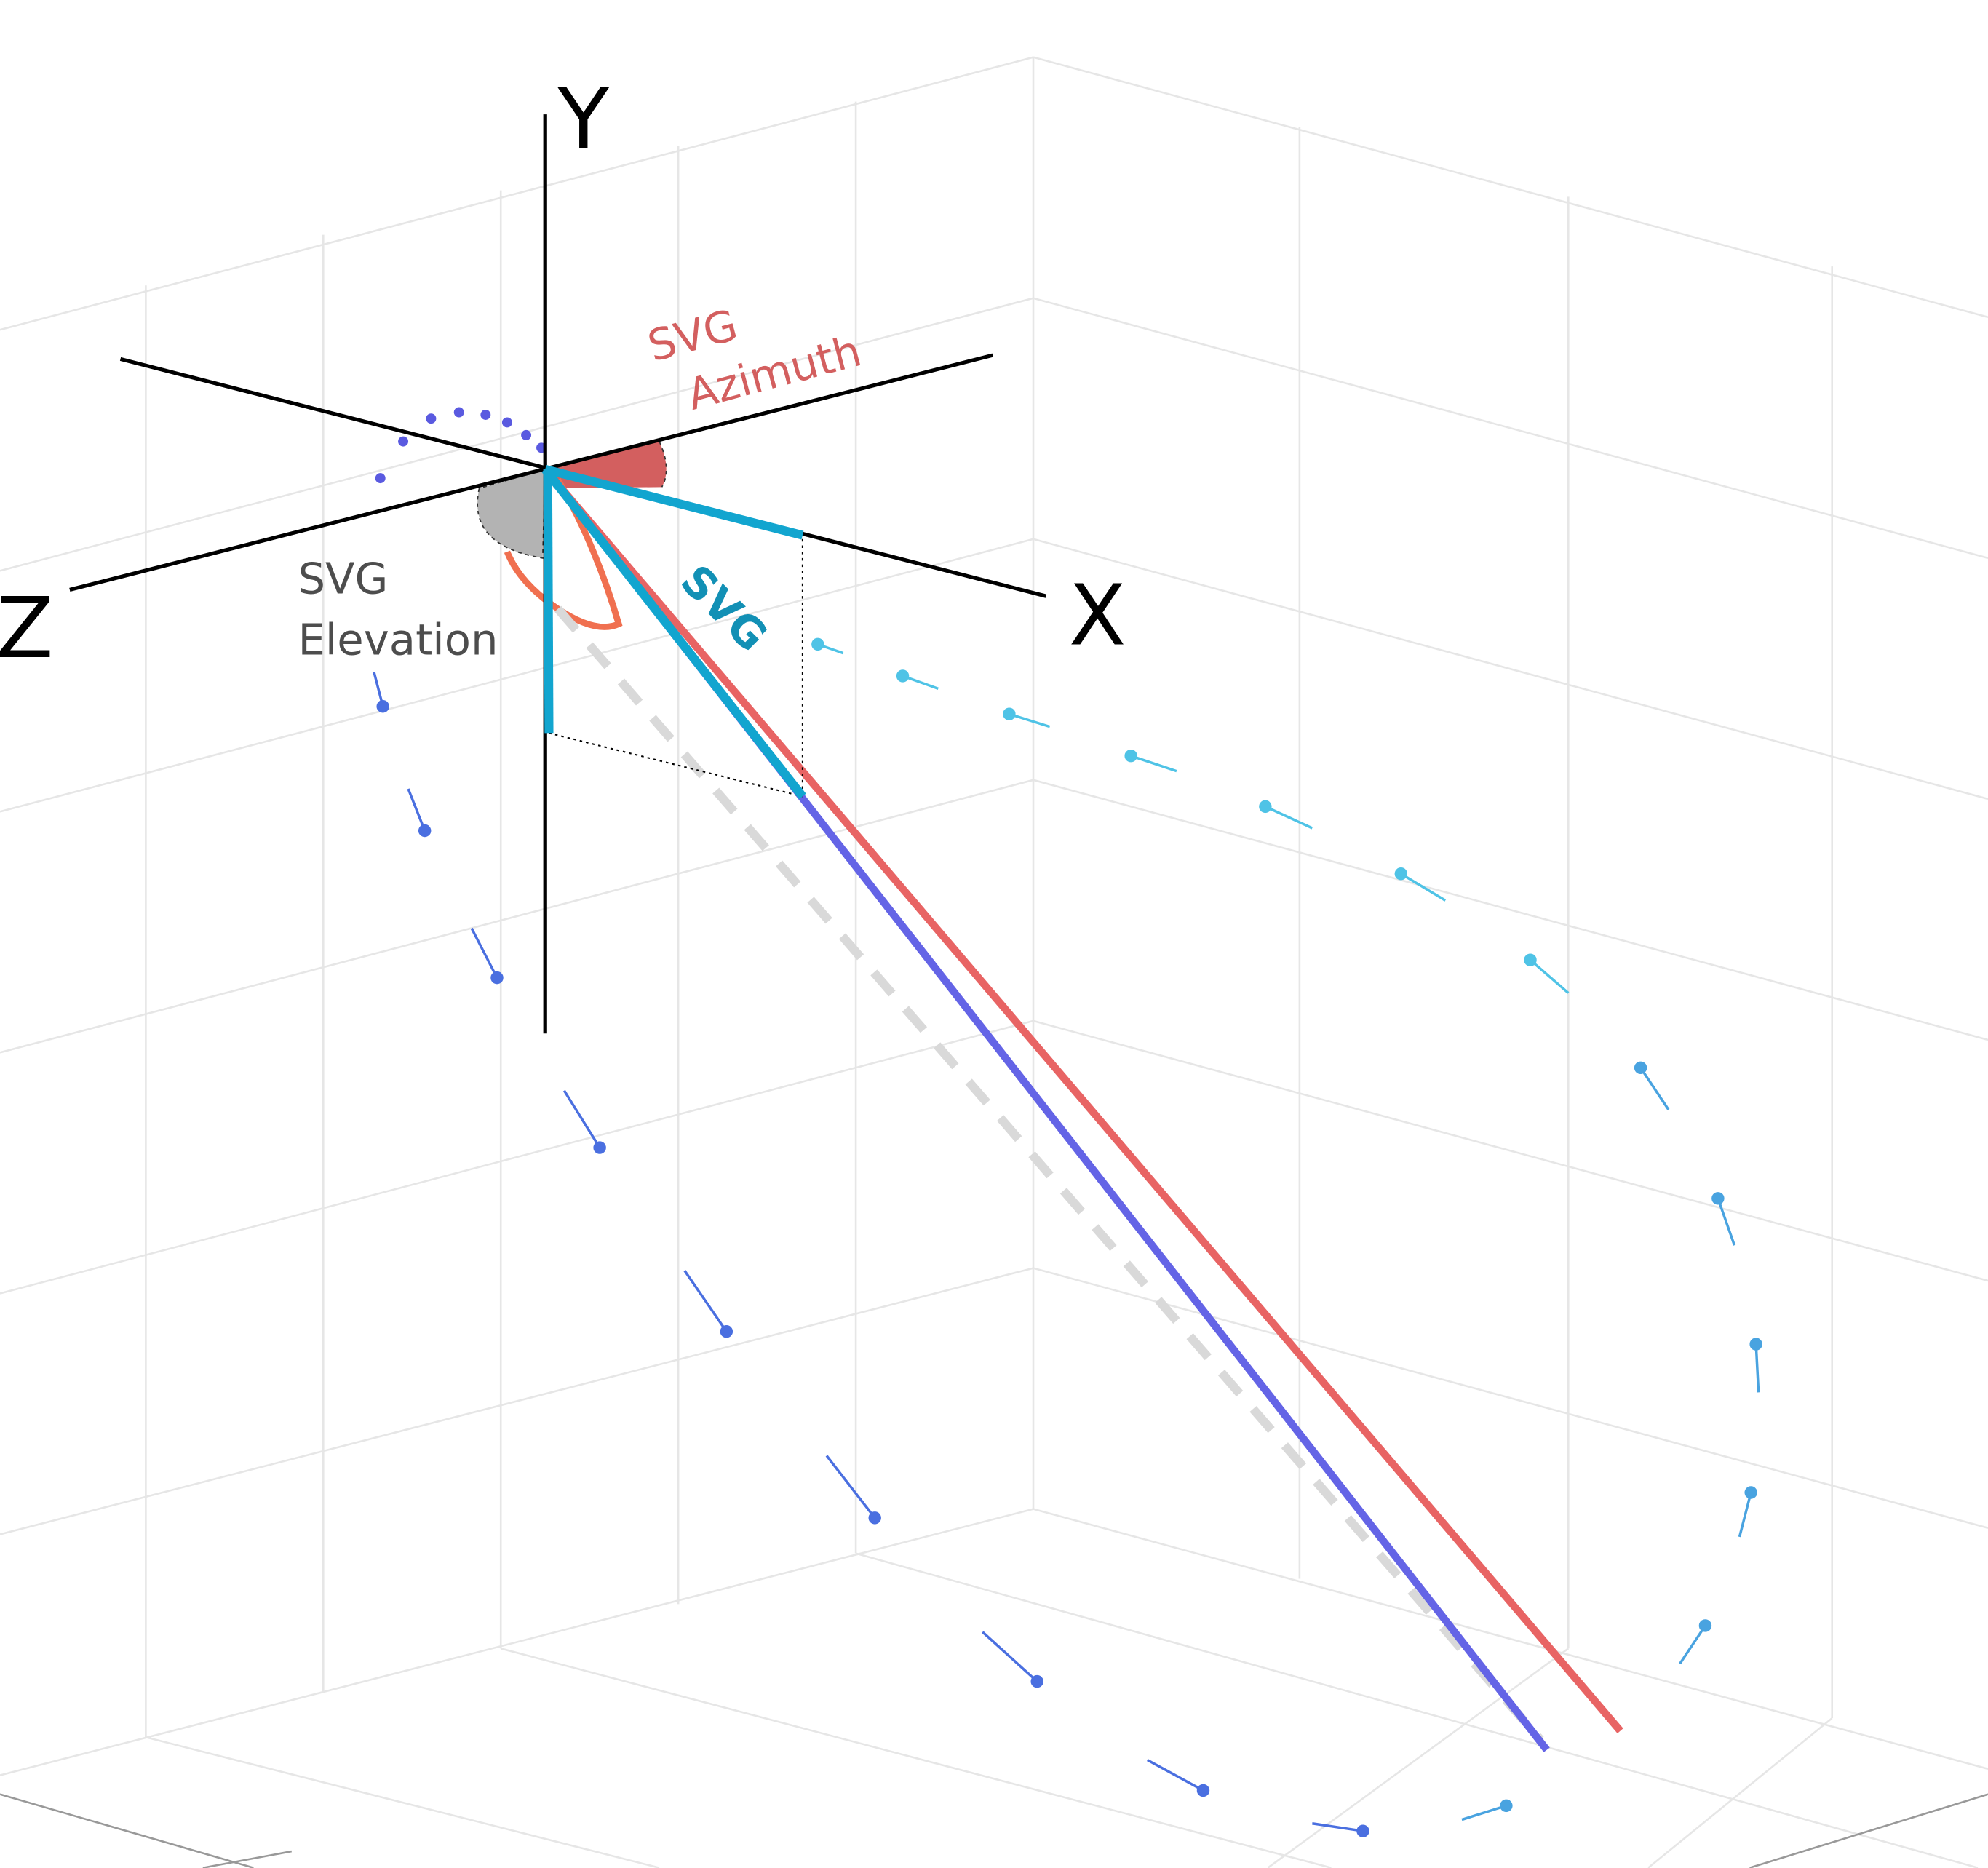  Describe the element at coordinates (994, 1830) in the screenshot. I see `floor-axes` at that location.